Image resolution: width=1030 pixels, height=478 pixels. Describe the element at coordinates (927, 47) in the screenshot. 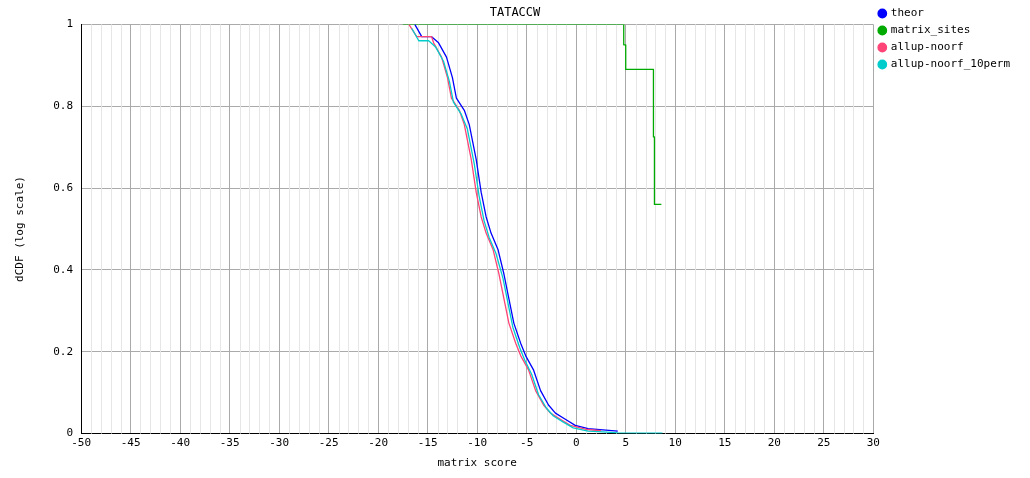

I see `legend-label: allup-noorf` at that location.